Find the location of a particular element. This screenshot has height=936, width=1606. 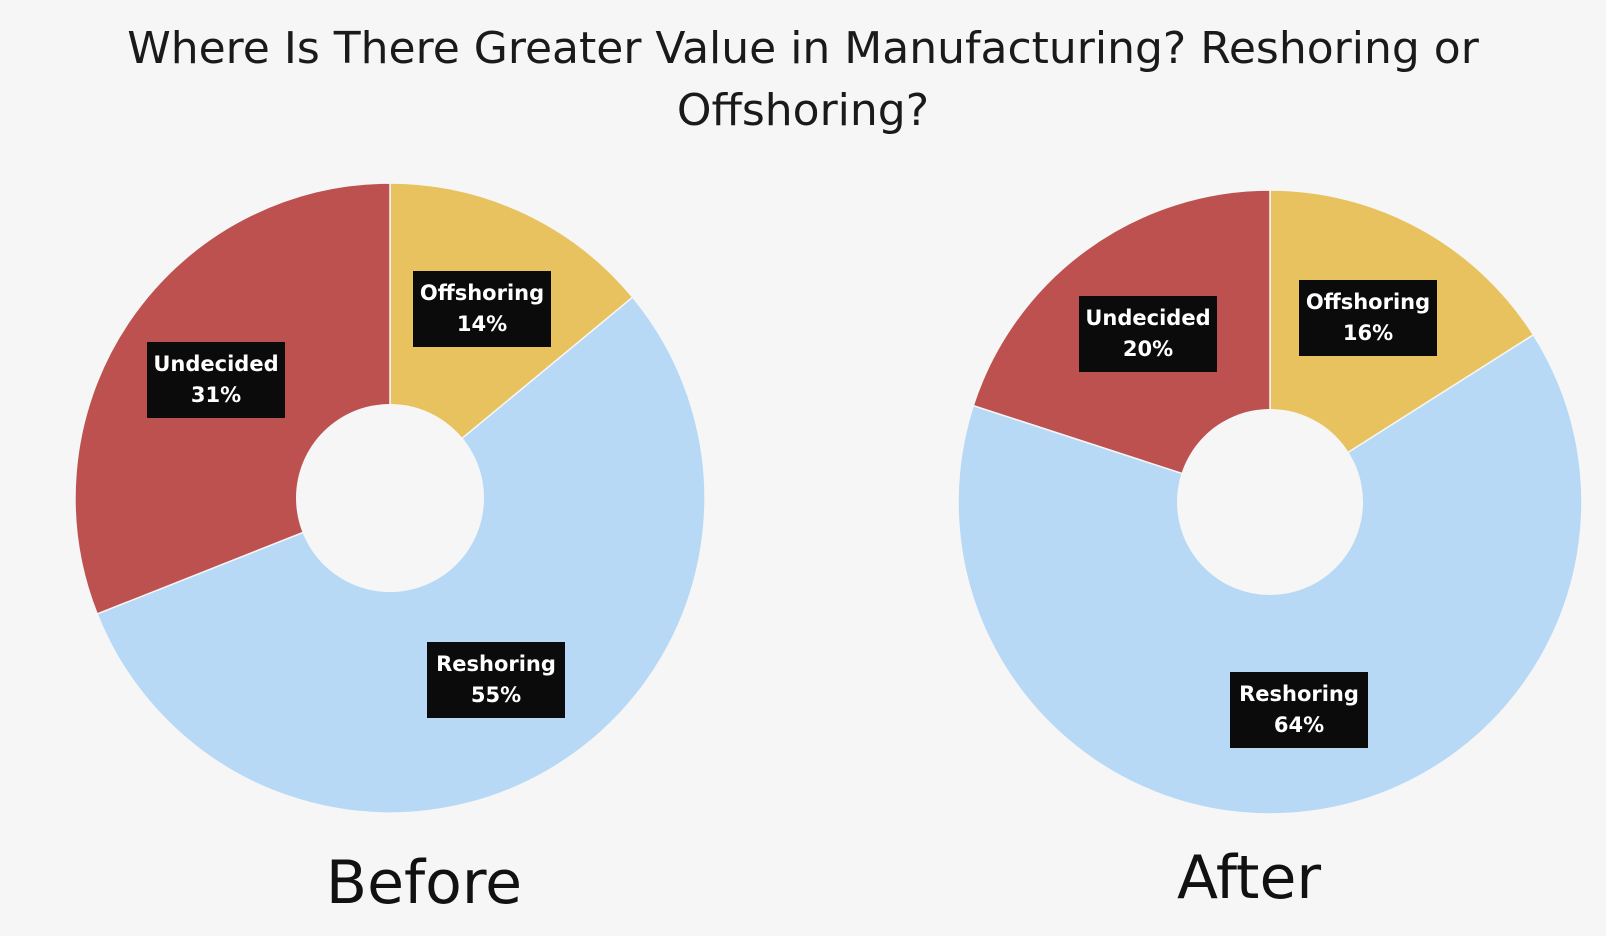

data-label-value: 14% is located at coordinates (482, 324).